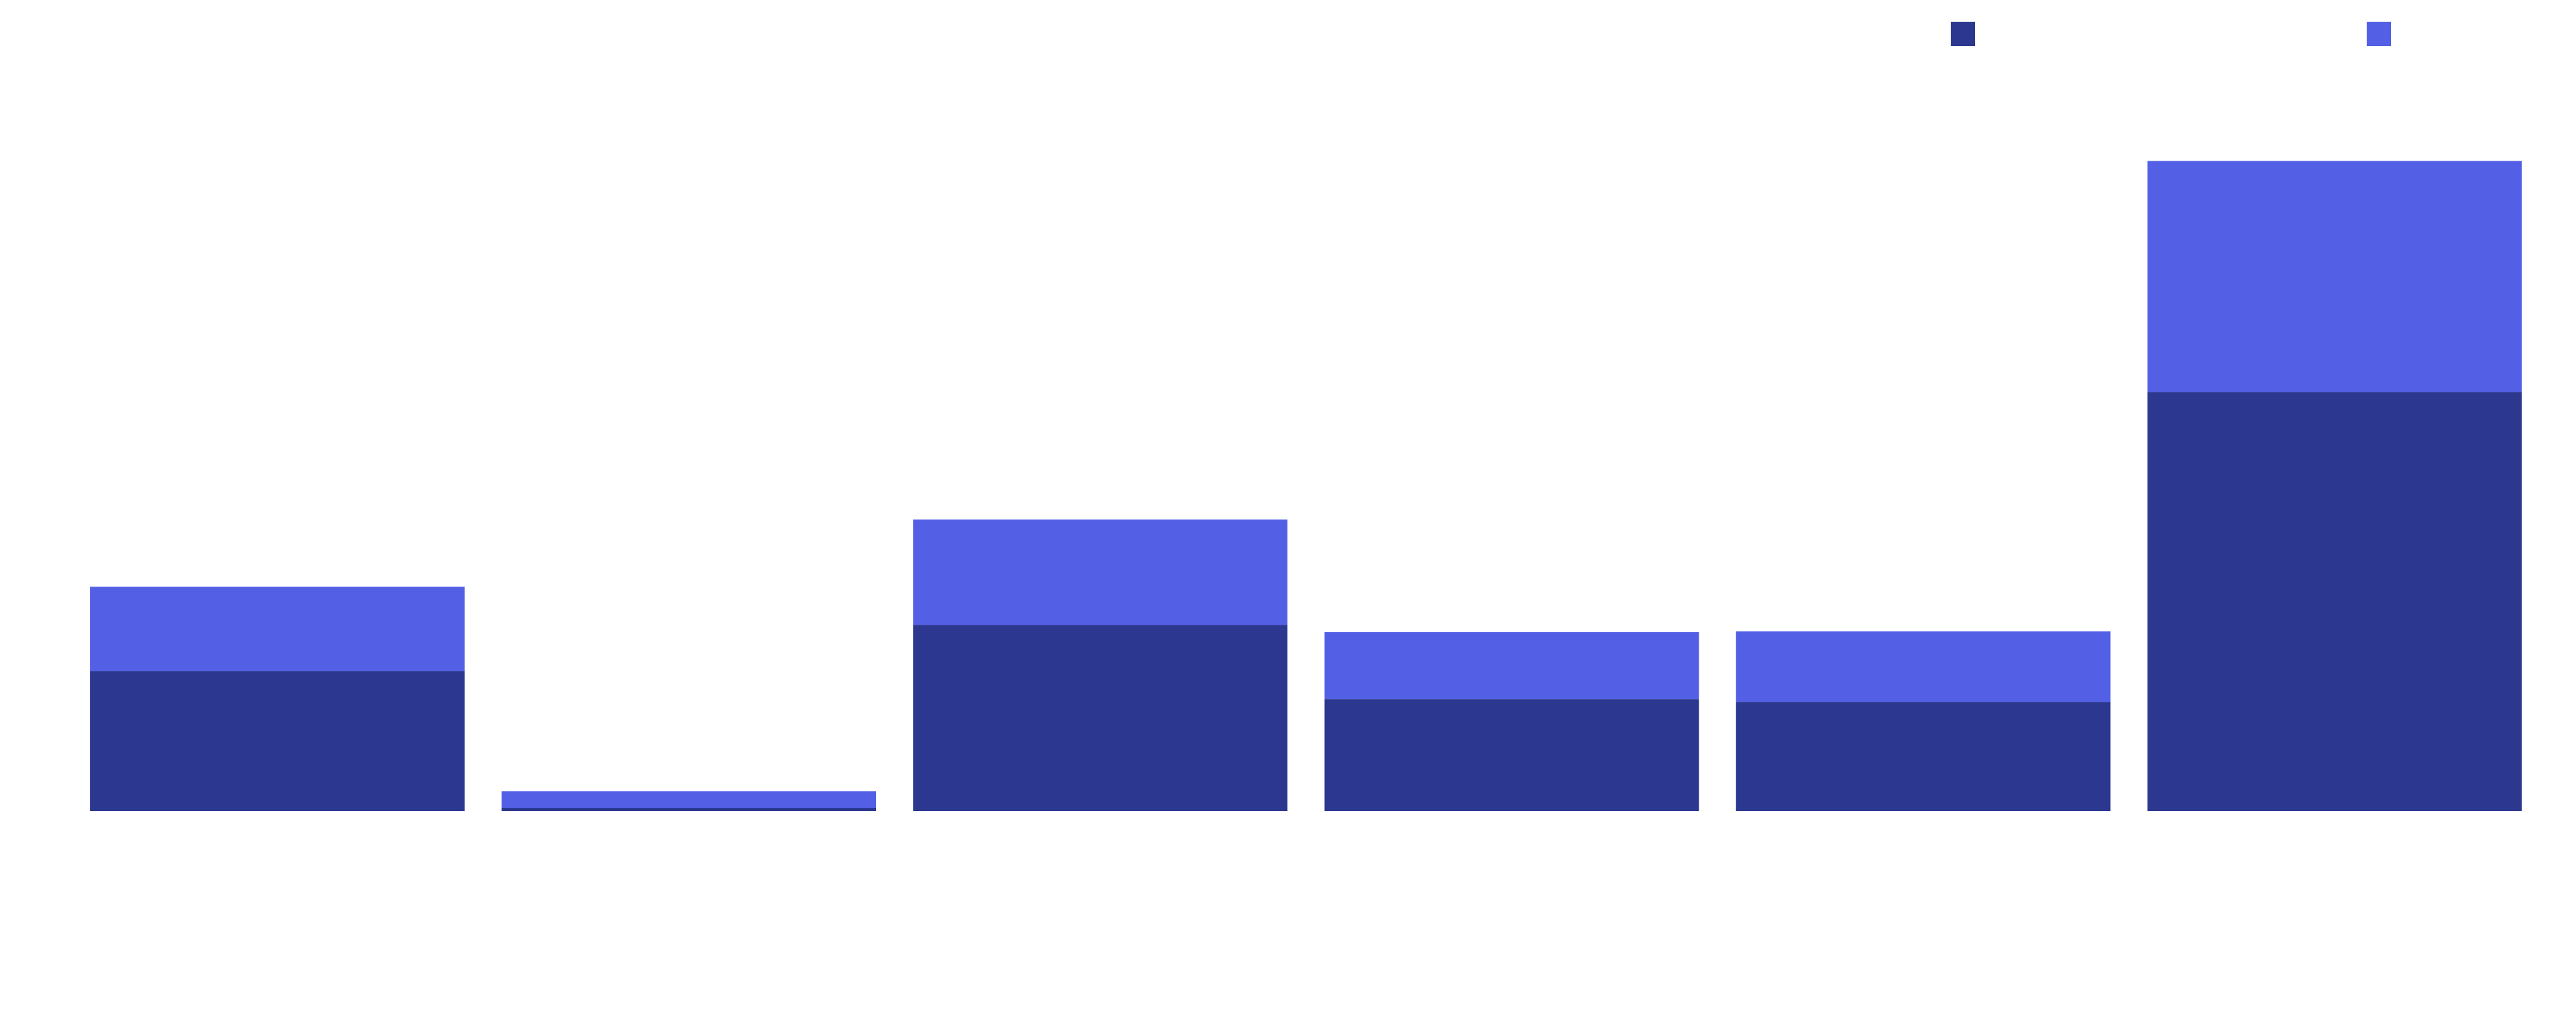 Image resolution: width=2576 pixels, height=1029 pixels. I want to click on bar-series2-cat2, so click(689, 799).